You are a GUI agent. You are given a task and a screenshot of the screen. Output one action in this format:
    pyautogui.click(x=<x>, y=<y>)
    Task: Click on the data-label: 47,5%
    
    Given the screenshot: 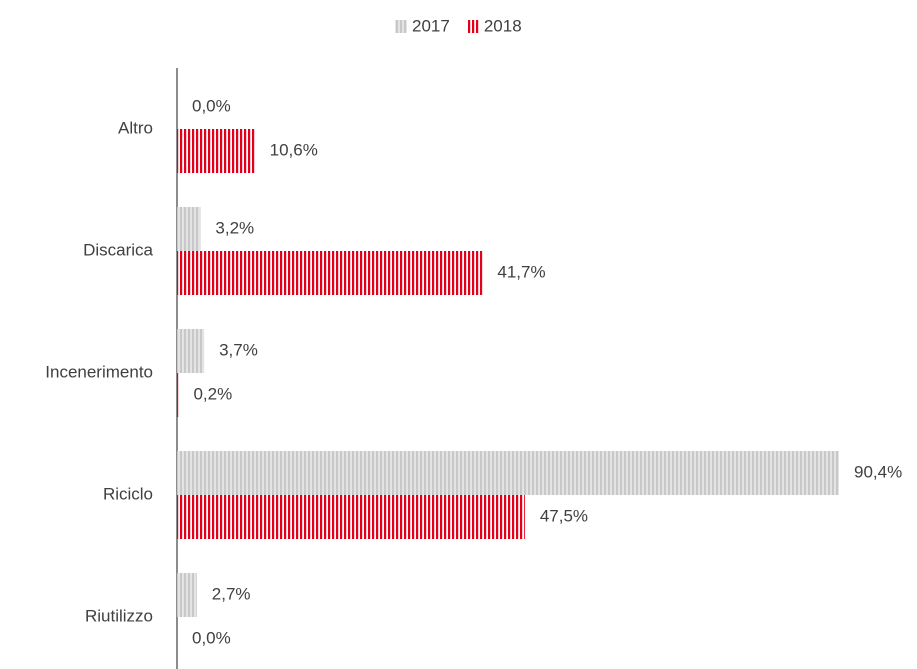 What is the action you would take?
    pyautogui.click(x=564, y=515)
    